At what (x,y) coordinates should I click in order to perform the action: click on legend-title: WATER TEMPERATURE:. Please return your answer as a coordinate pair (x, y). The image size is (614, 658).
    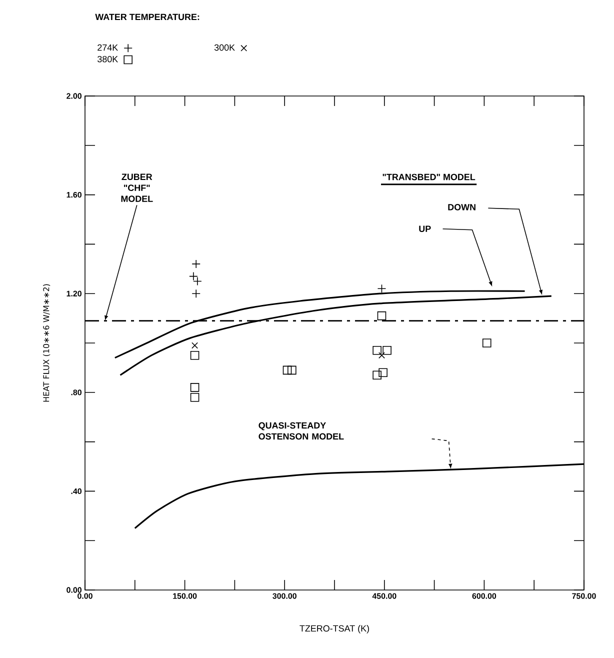
    Looking at the image, I should click on (147, 17).